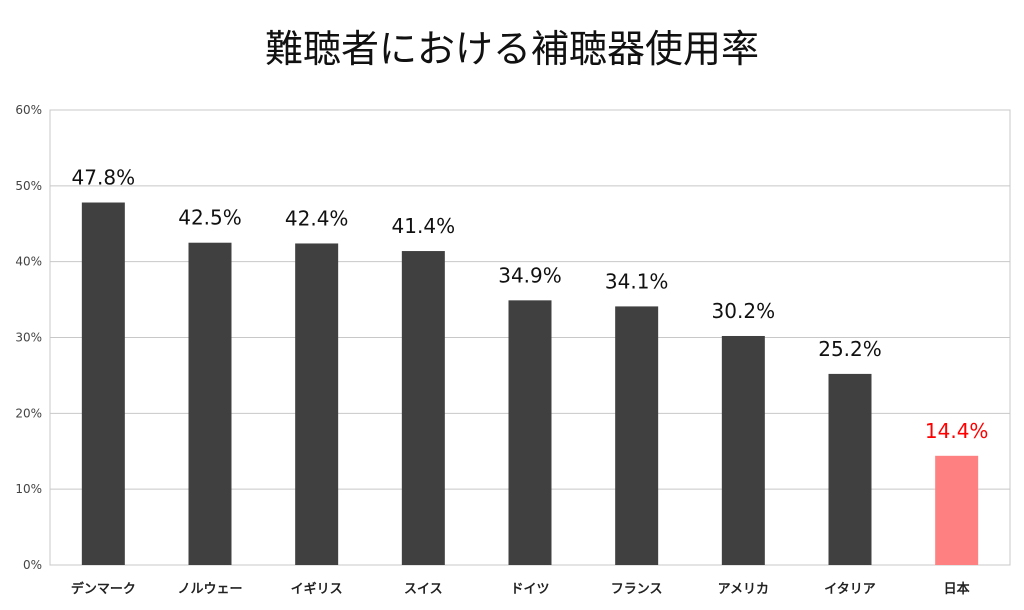  What do you see at coordinates (850, 349) in the screenshot?
I see `data-label: 25.2%` at bounding box center [850, 349].